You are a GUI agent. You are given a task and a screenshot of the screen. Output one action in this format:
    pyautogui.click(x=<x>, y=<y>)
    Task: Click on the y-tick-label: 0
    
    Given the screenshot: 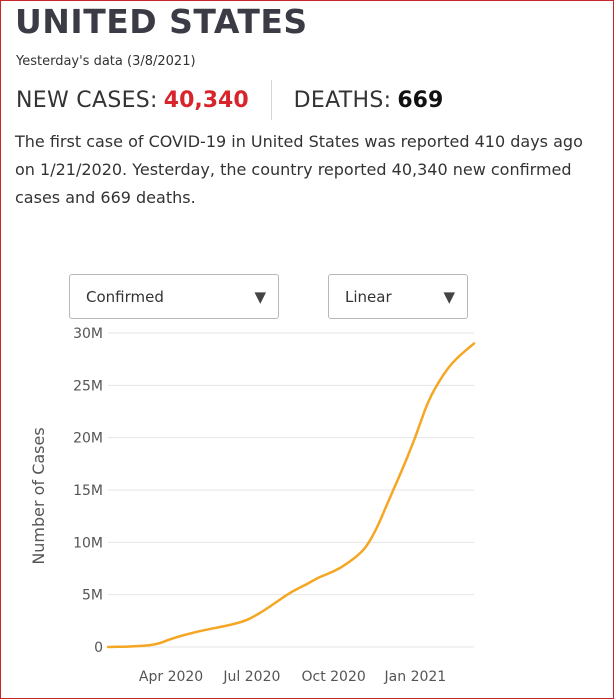 What is the action you would take?
    pyautogui.click(x=98, y=648)
    